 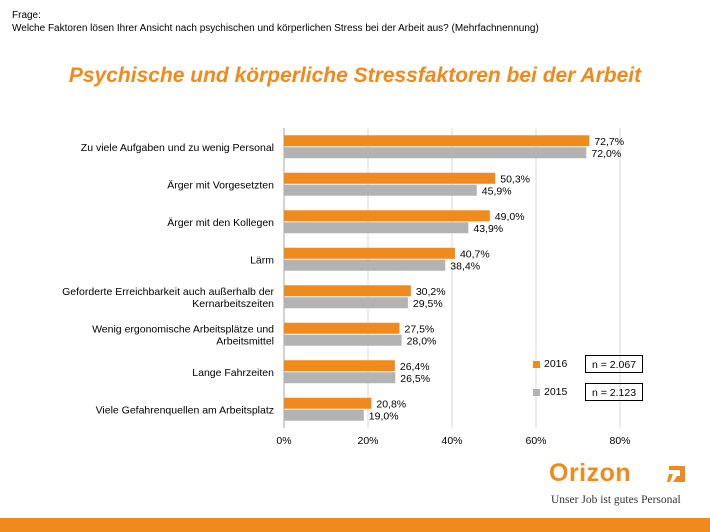 What do you see at coordinates (515, 179) in the screenshot?
I see `data-label-2016: 50,3%` at bounding box center [515, 179].